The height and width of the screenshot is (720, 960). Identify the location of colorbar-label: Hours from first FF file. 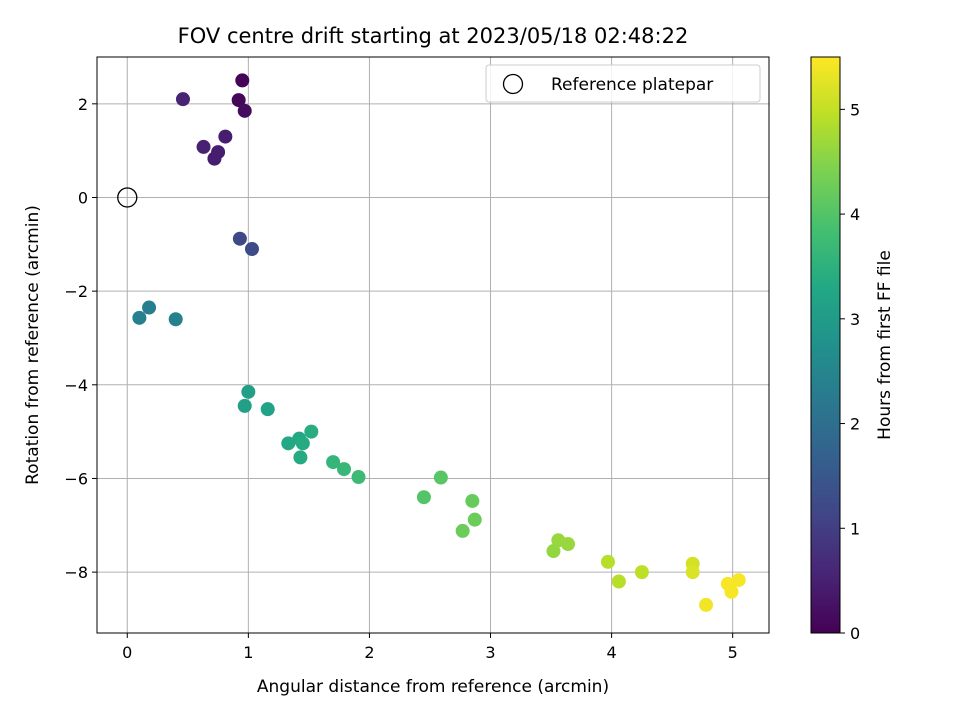
(885, 345).